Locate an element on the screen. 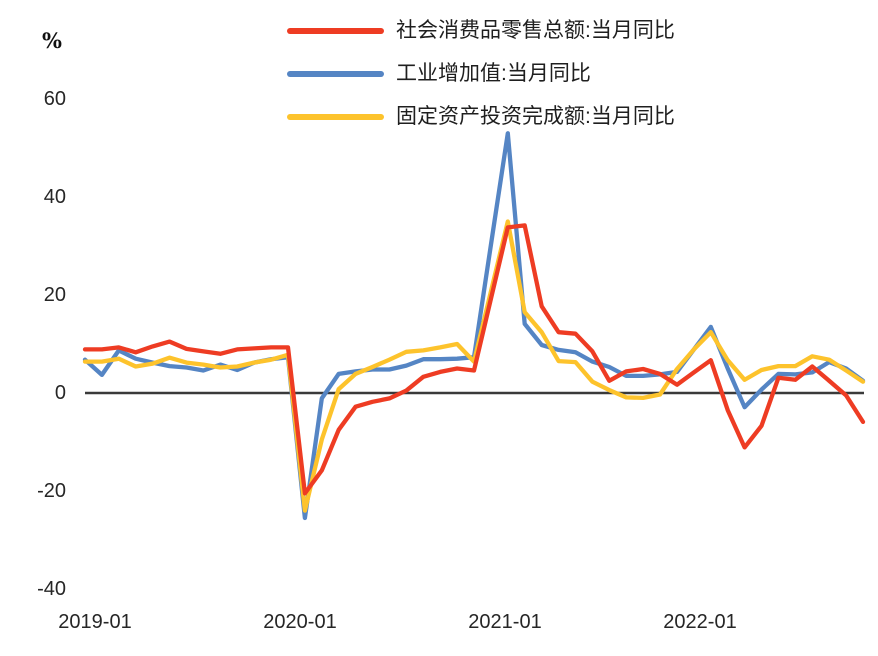  y-axis-tick-neg20: -20 is located at coordinates (51, 491).